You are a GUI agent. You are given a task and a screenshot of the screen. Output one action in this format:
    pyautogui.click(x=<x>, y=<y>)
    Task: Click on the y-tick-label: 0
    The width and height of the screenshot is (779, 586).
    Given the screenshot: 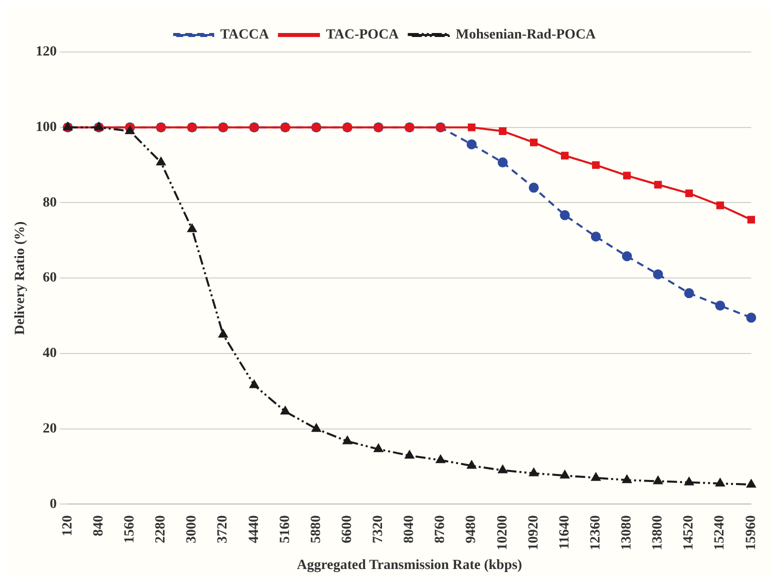 What is the action you would take?
    pyautogui.click(x=53, y=504)
    